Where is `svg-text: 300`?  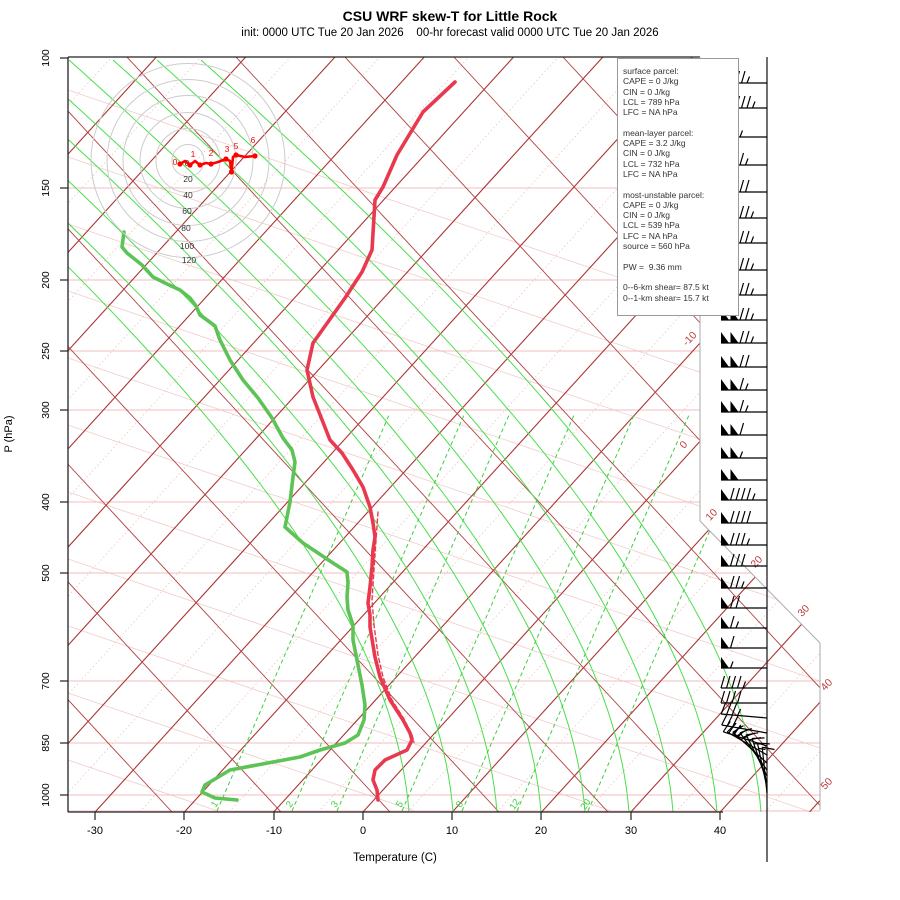
svg-text: 300 is located at coordinates (46, 410).